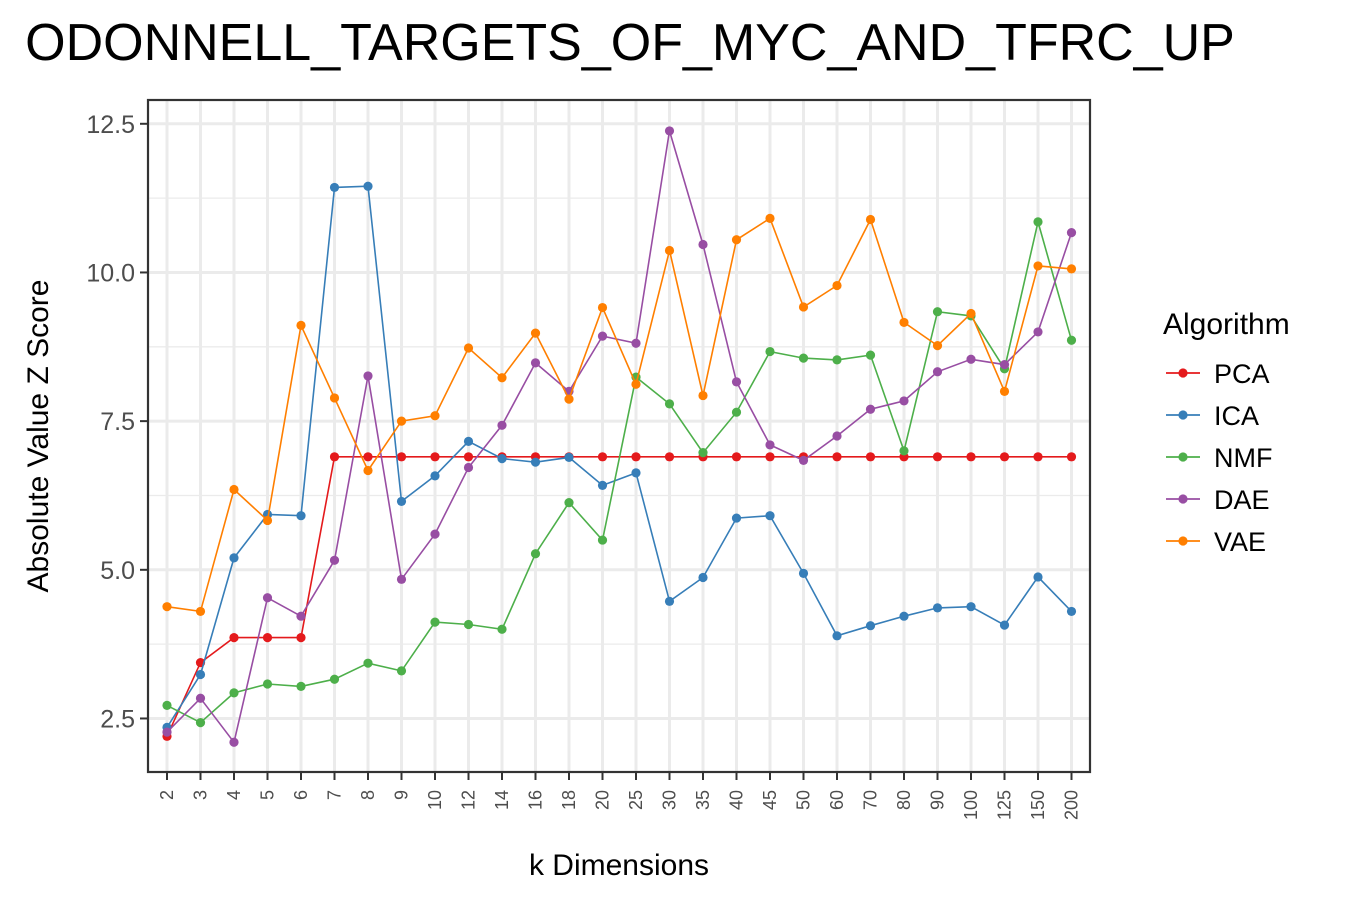 The height and width of the screenshot is (900, 1350). What do you see at coordinates (1243, 458) in the screenshot?
I see `legend-label: NMF` at bounding box center [1243, 458].